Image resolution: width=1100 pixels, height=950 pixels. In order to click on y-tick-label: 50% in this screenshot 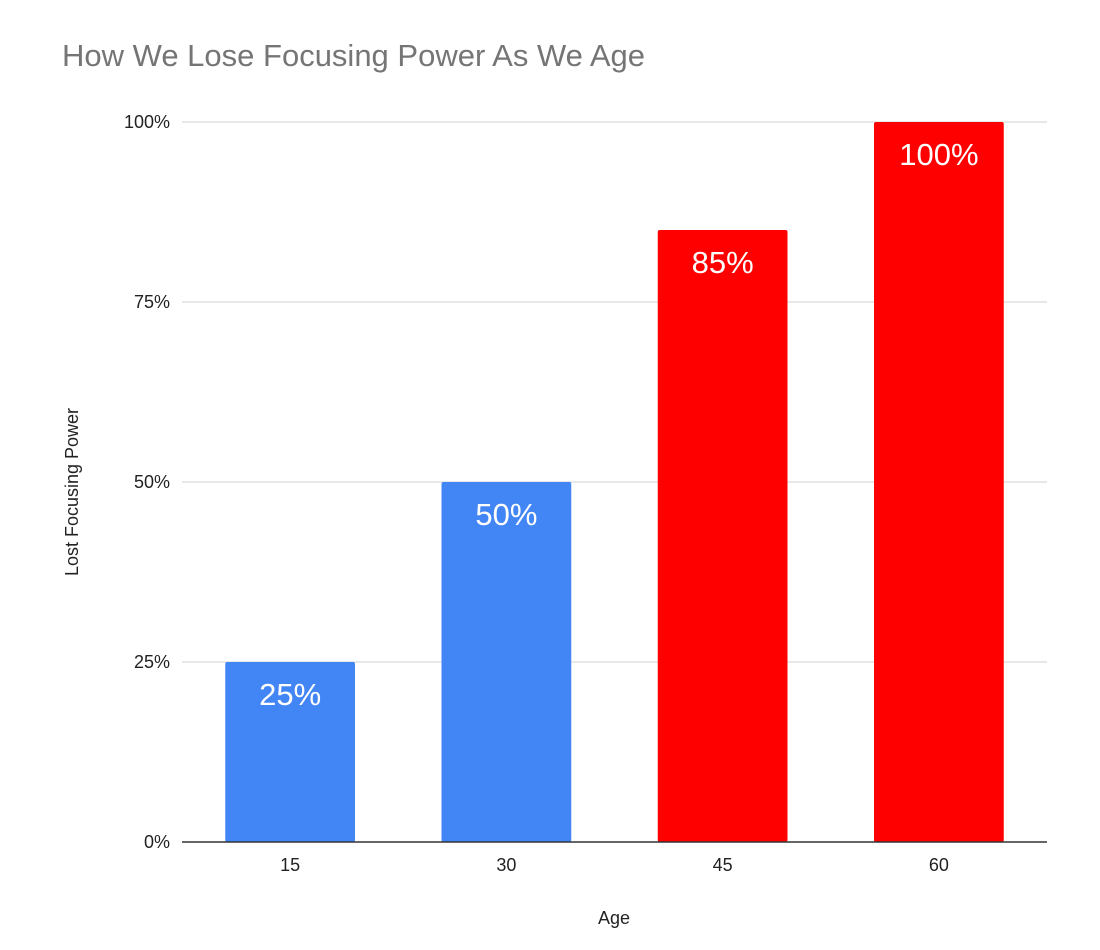, I will do `click(152, 482)`.